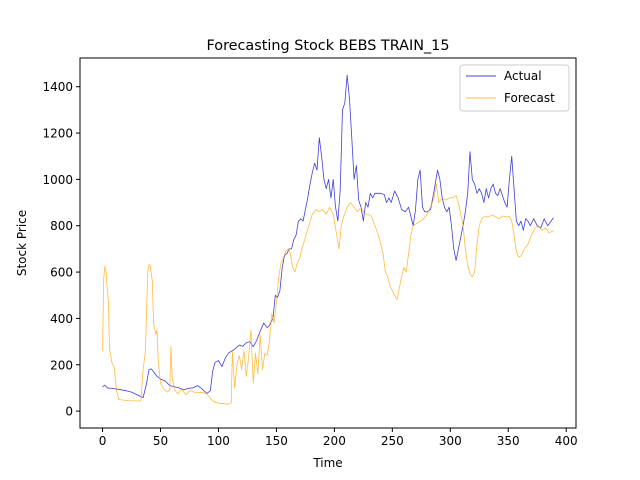 Image resolution: width=640 pixels, height=480 pixels. What do you see at coordinates (61, 226) in the screenshot?
I see `y-tick-label: 800` at bounding box center [61, 226].